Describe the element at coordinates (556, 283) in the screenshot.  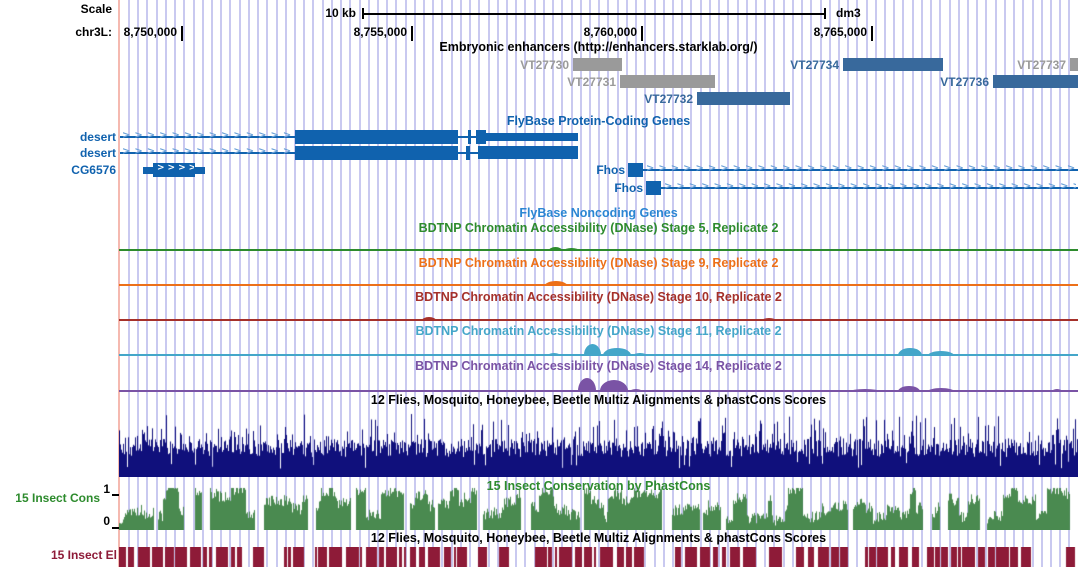
I see `signal-peak-stage9-replicate2` at that location.